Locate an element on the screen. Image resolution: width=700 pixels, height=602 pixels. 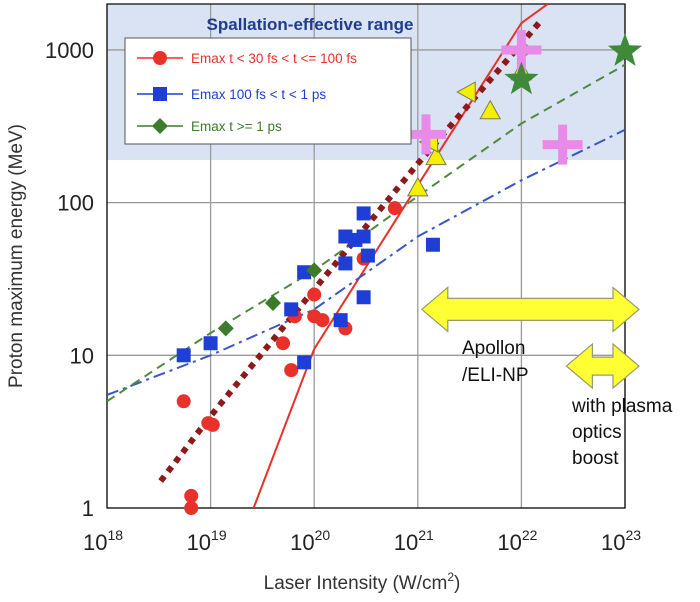
facility-point-triangle-left is located at coordinates (466, 92).